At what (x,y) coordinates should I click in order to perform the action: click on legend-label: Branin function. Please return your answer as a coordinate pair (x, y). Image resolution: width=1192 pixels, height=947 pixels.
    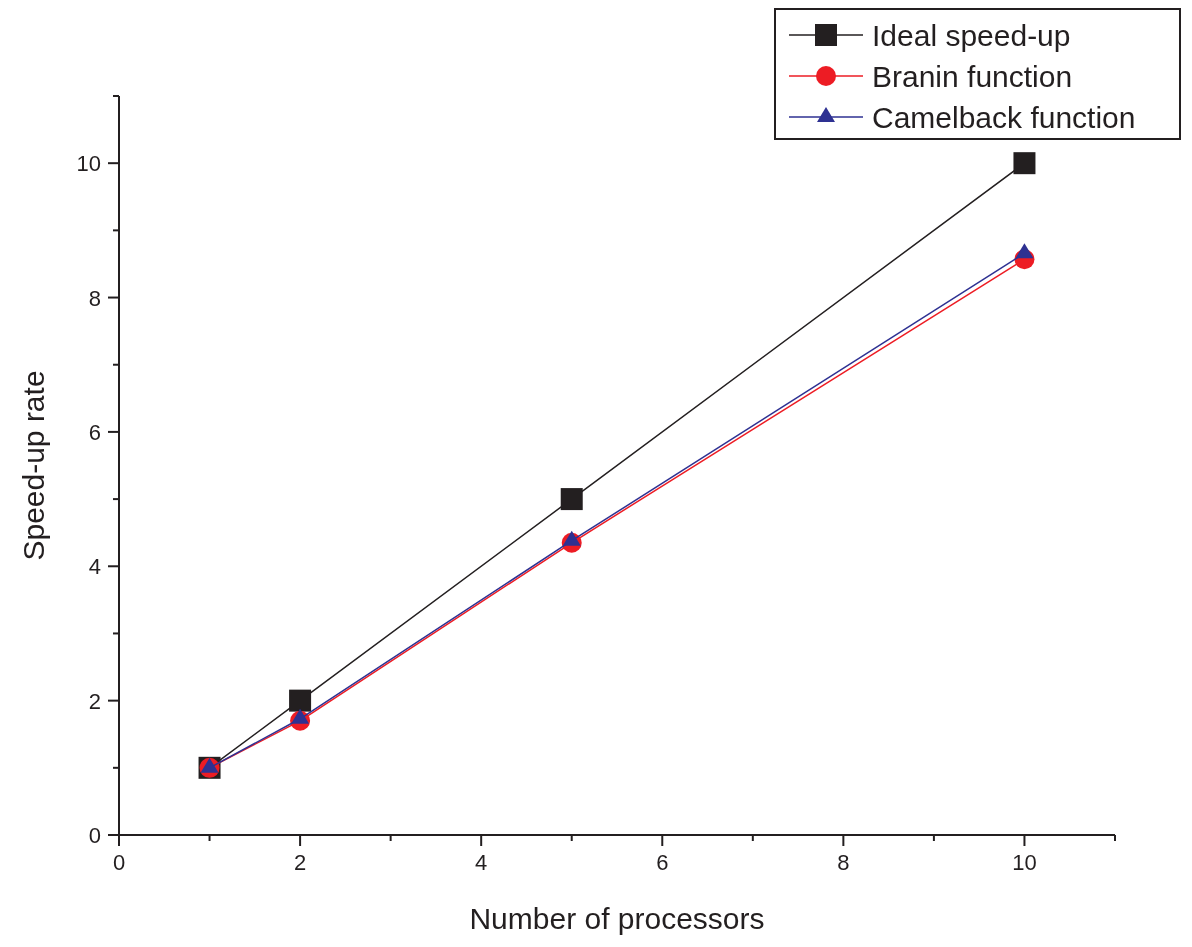
    Looking at the image, I should click on (972, 76).